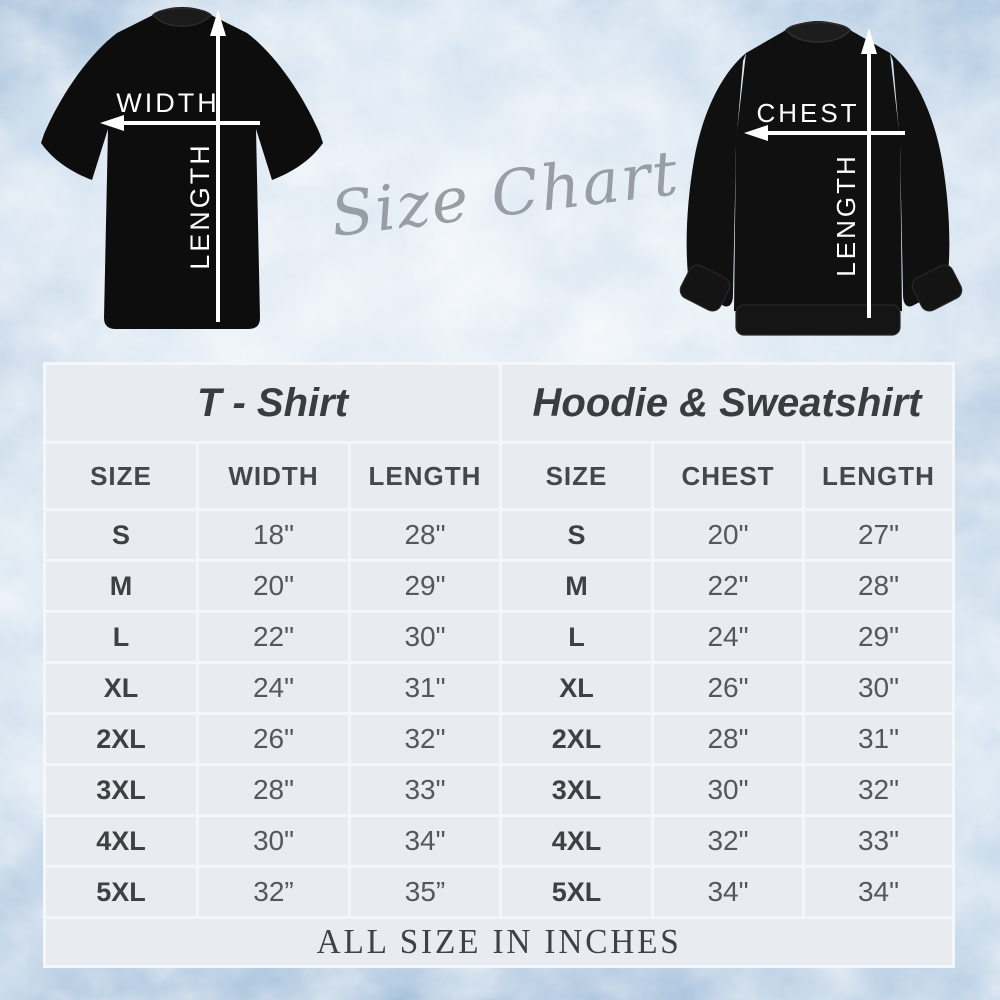 This screenshot has width=1000, height=1000. Describe the element at coordinates (180, 123) in the screenshot. I see `width-arrow` at that location.